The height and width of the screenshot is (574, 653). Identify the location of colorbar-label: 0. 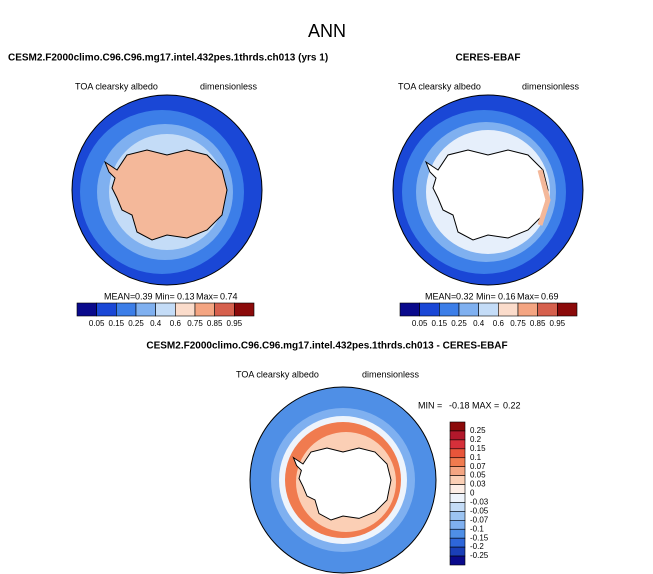
(472, 493).